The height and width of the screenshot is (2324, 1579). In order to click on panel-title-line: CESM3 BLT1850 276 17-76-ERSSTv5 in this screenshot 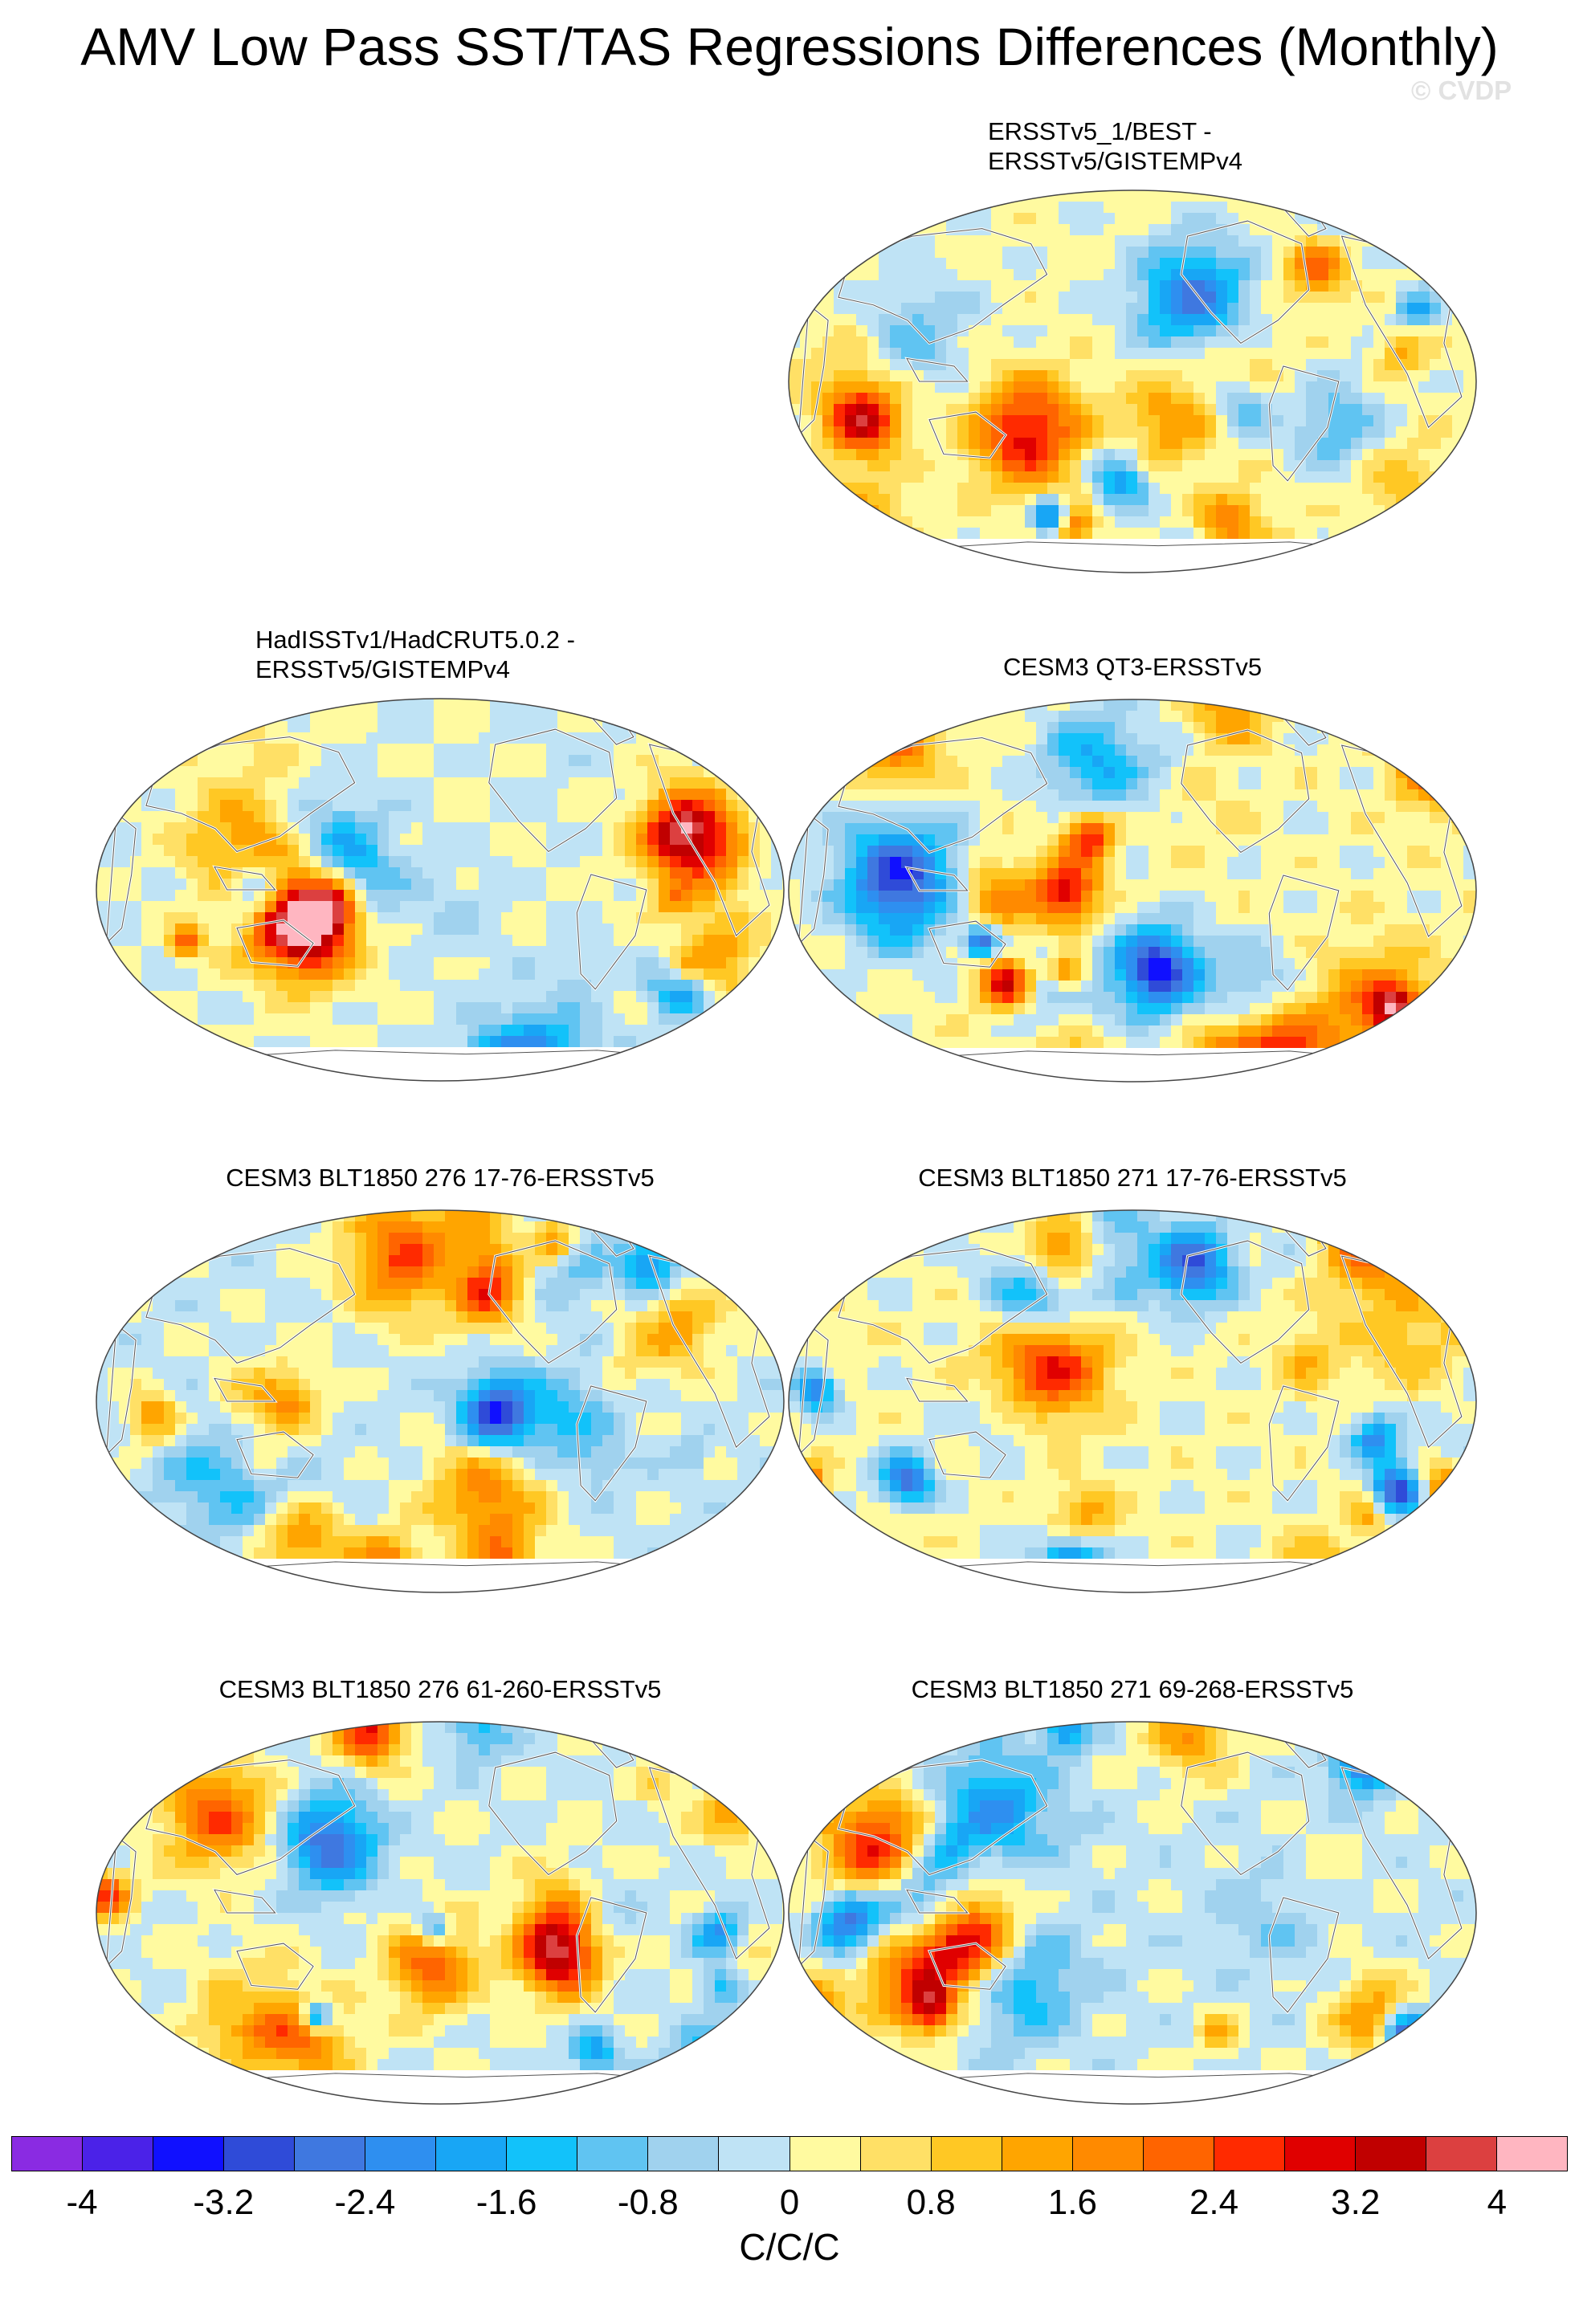, I will do `click(440, 1178)`.